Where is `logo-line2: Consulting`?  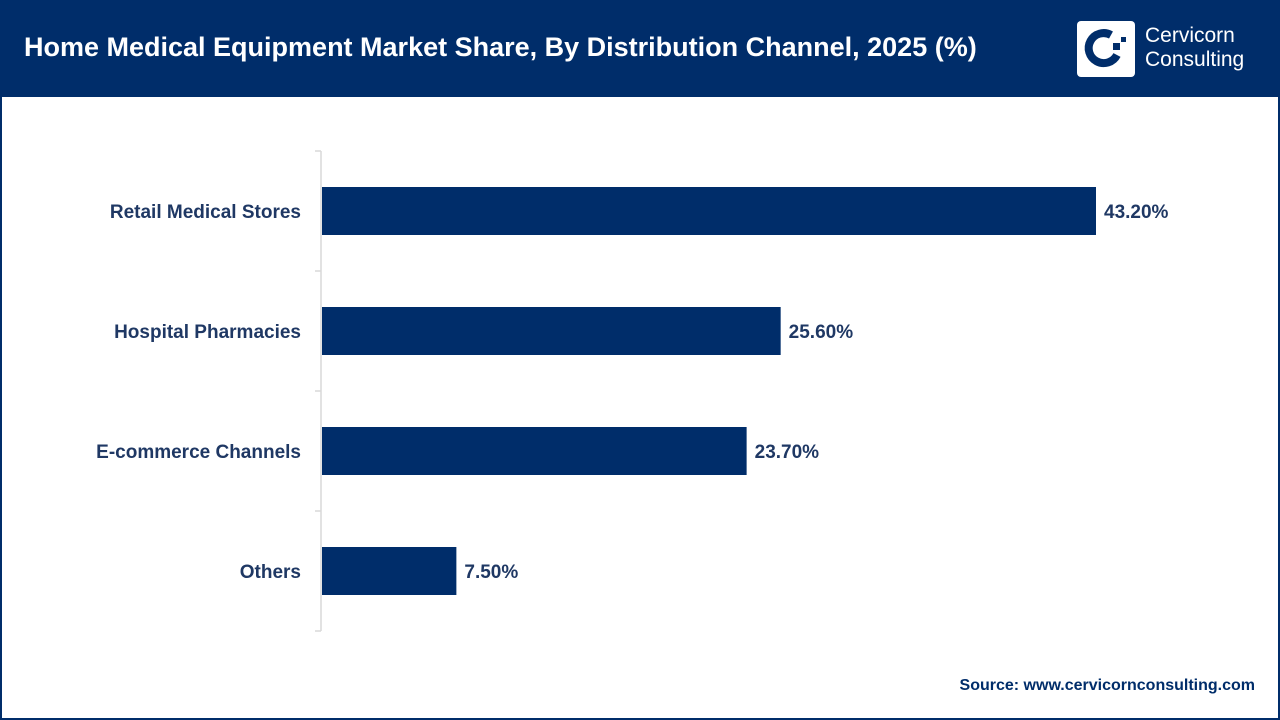
logo-line2: Consulting is located at coordinates (1195, 59).